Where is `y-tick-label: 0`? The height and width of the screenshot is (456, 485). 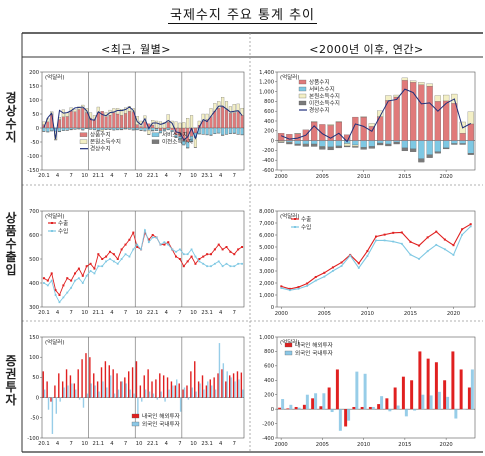 y-tick-label: 0 is located at coordinates (272, 410).